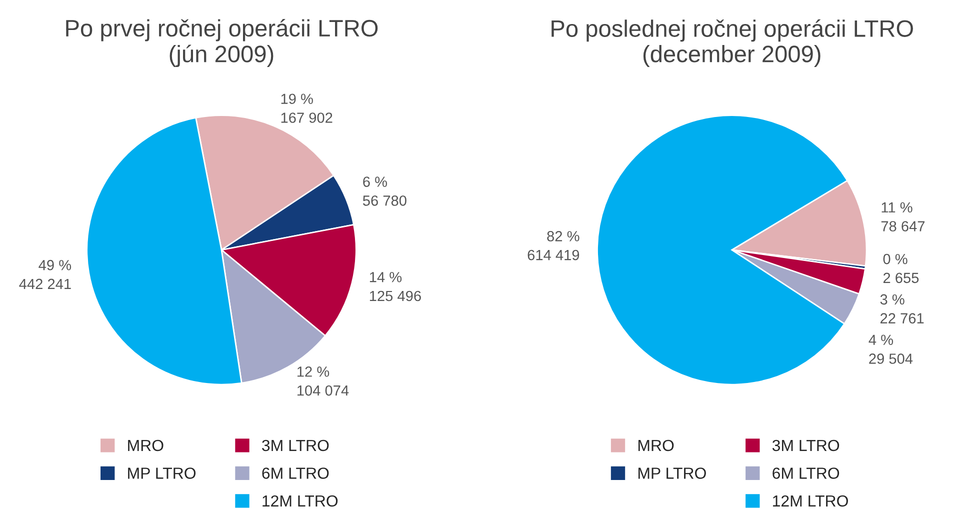 The height and width of the screenshot is (510, 963). I want to click on data-label: 12 % 104 074, so click(323, 381).